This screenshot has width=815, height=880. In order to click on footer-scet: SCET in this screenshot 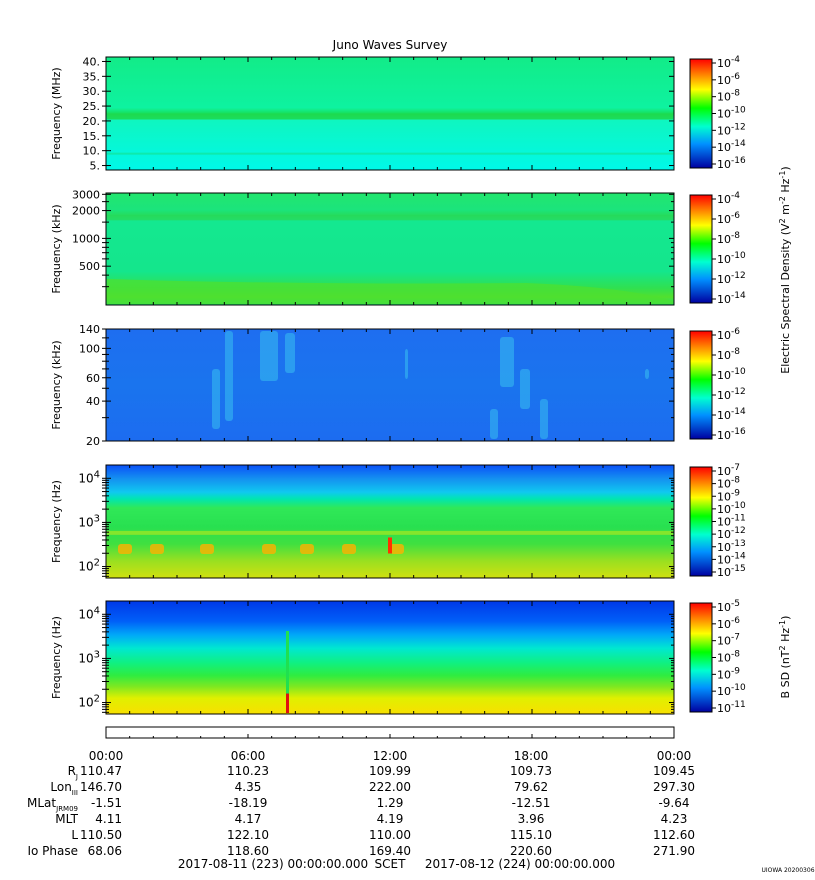, I will do `click(391, 864)`.